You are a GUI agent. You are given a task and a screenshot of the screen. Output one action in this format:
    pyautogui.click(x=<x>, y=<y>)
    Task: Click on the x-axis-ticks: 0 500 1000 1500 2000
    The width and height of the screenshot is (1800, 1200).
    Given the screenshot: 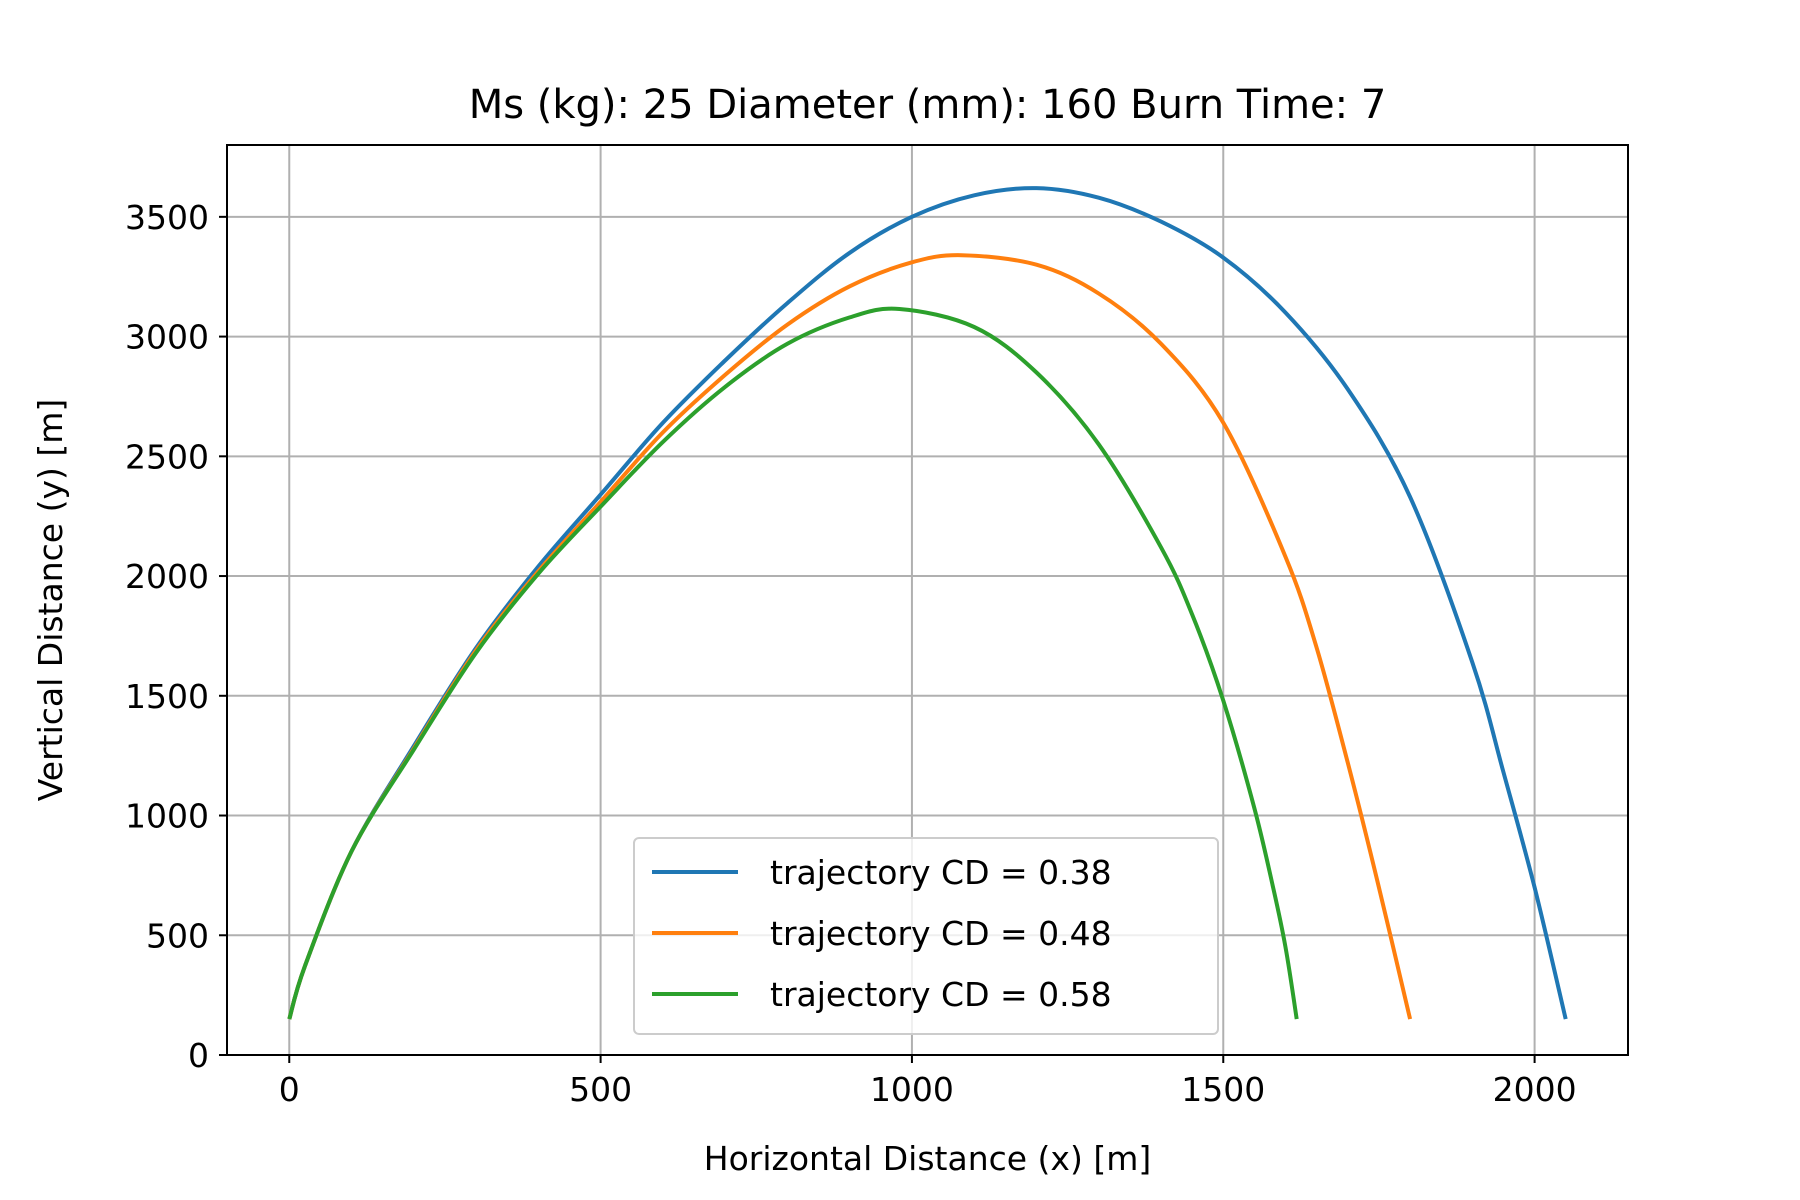 What is the action you would take?
    pyautogui.click(x=928, y=1082)
    